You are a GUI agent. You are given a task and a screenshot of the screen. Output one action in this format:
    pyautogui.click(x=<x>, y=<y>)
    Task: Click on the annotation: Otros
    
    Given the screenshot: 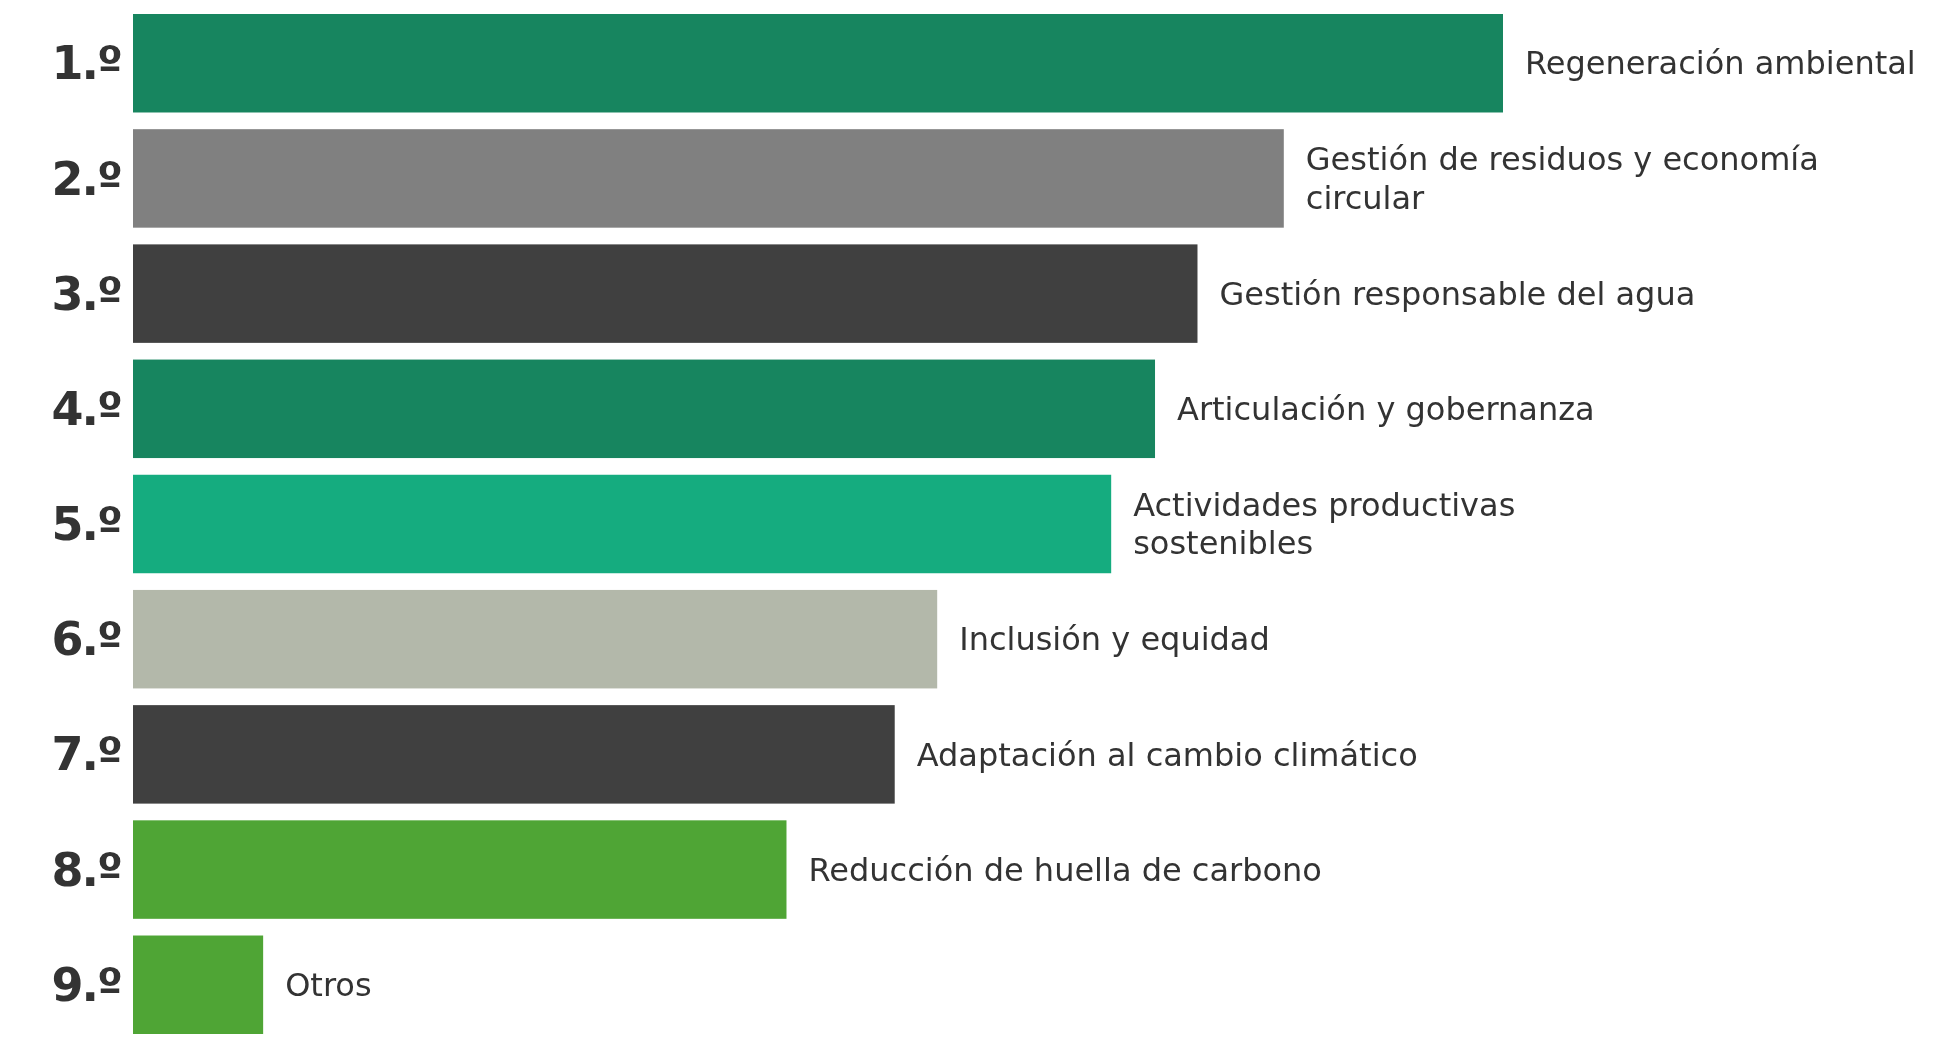 What is the action you would take?
    pyautogui.click(x=328, y=984)
    